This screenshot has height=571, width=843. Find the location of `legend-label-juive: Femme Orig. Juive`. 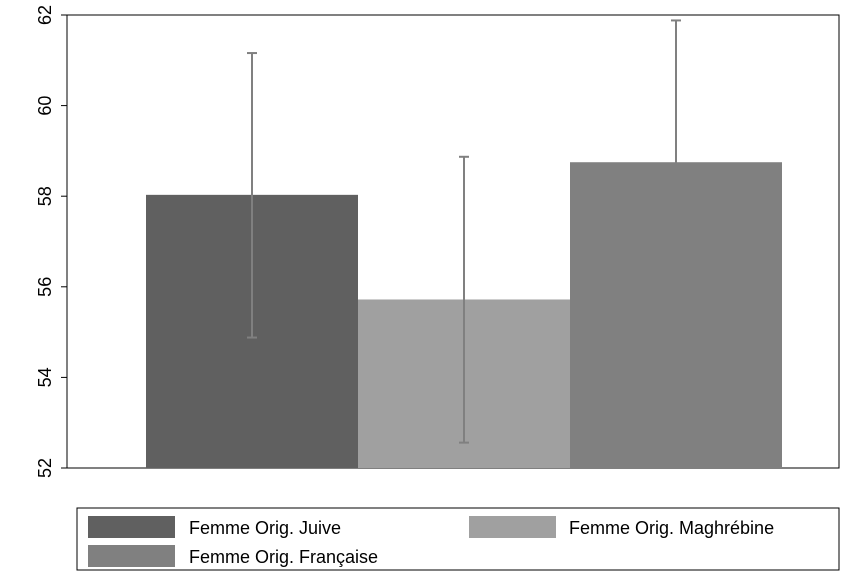

legend-label-juive: Femme Orig. Juive is located at coordinates (265, 528).